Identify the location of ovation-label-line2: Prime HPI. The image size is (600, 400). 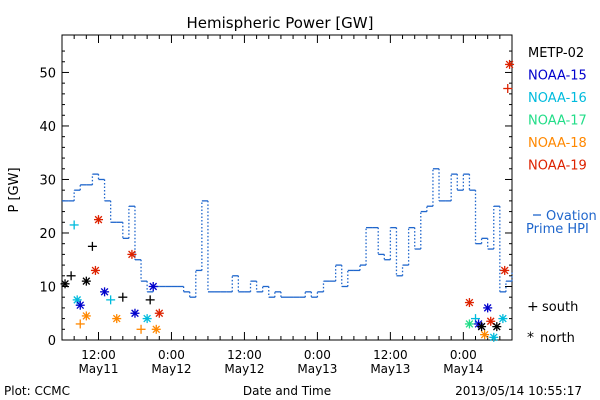
(557, 229).